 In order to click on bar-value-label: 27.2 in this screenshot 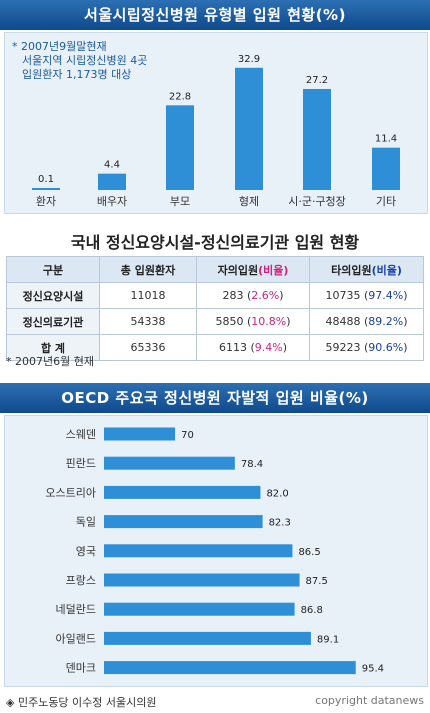, I will do `click(317, 80)`.